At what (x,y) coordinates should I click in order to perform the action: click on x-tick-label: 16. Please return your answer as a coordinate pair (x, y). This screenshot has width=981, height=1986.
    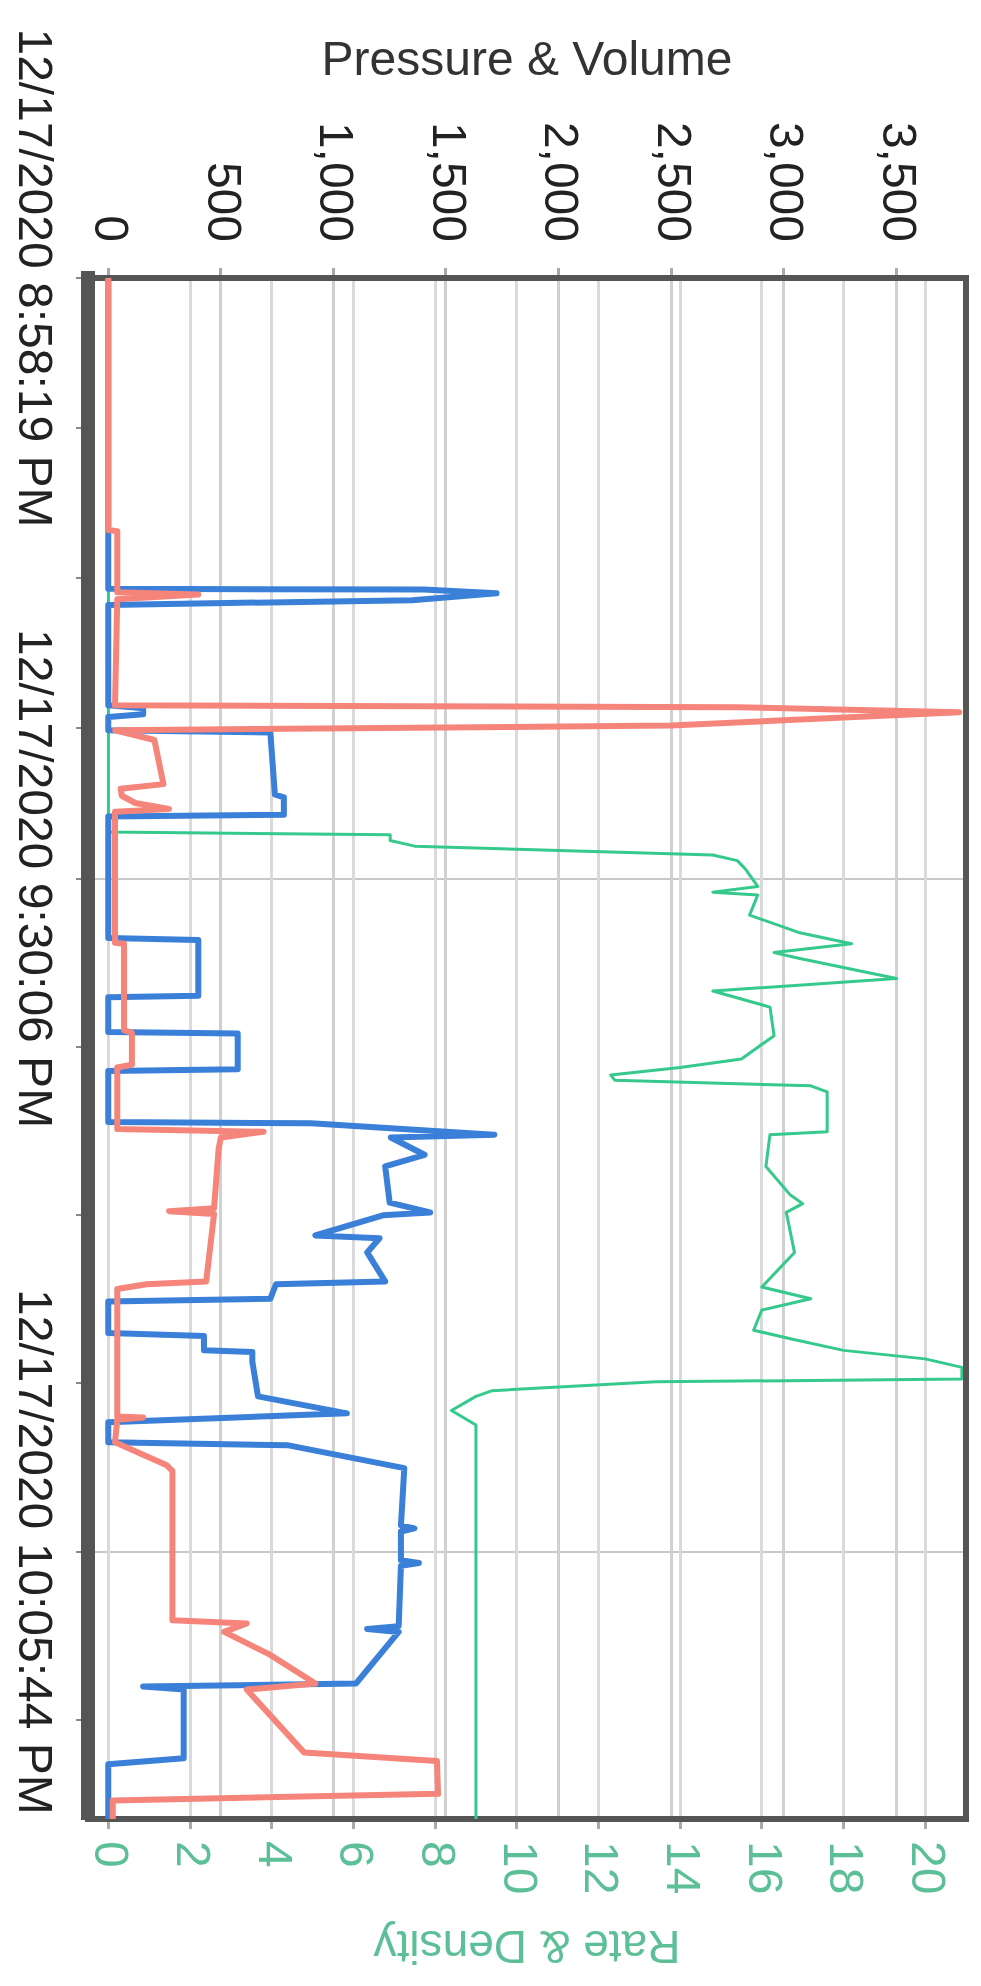
    Looking at the image, I should click on (765, 1868).